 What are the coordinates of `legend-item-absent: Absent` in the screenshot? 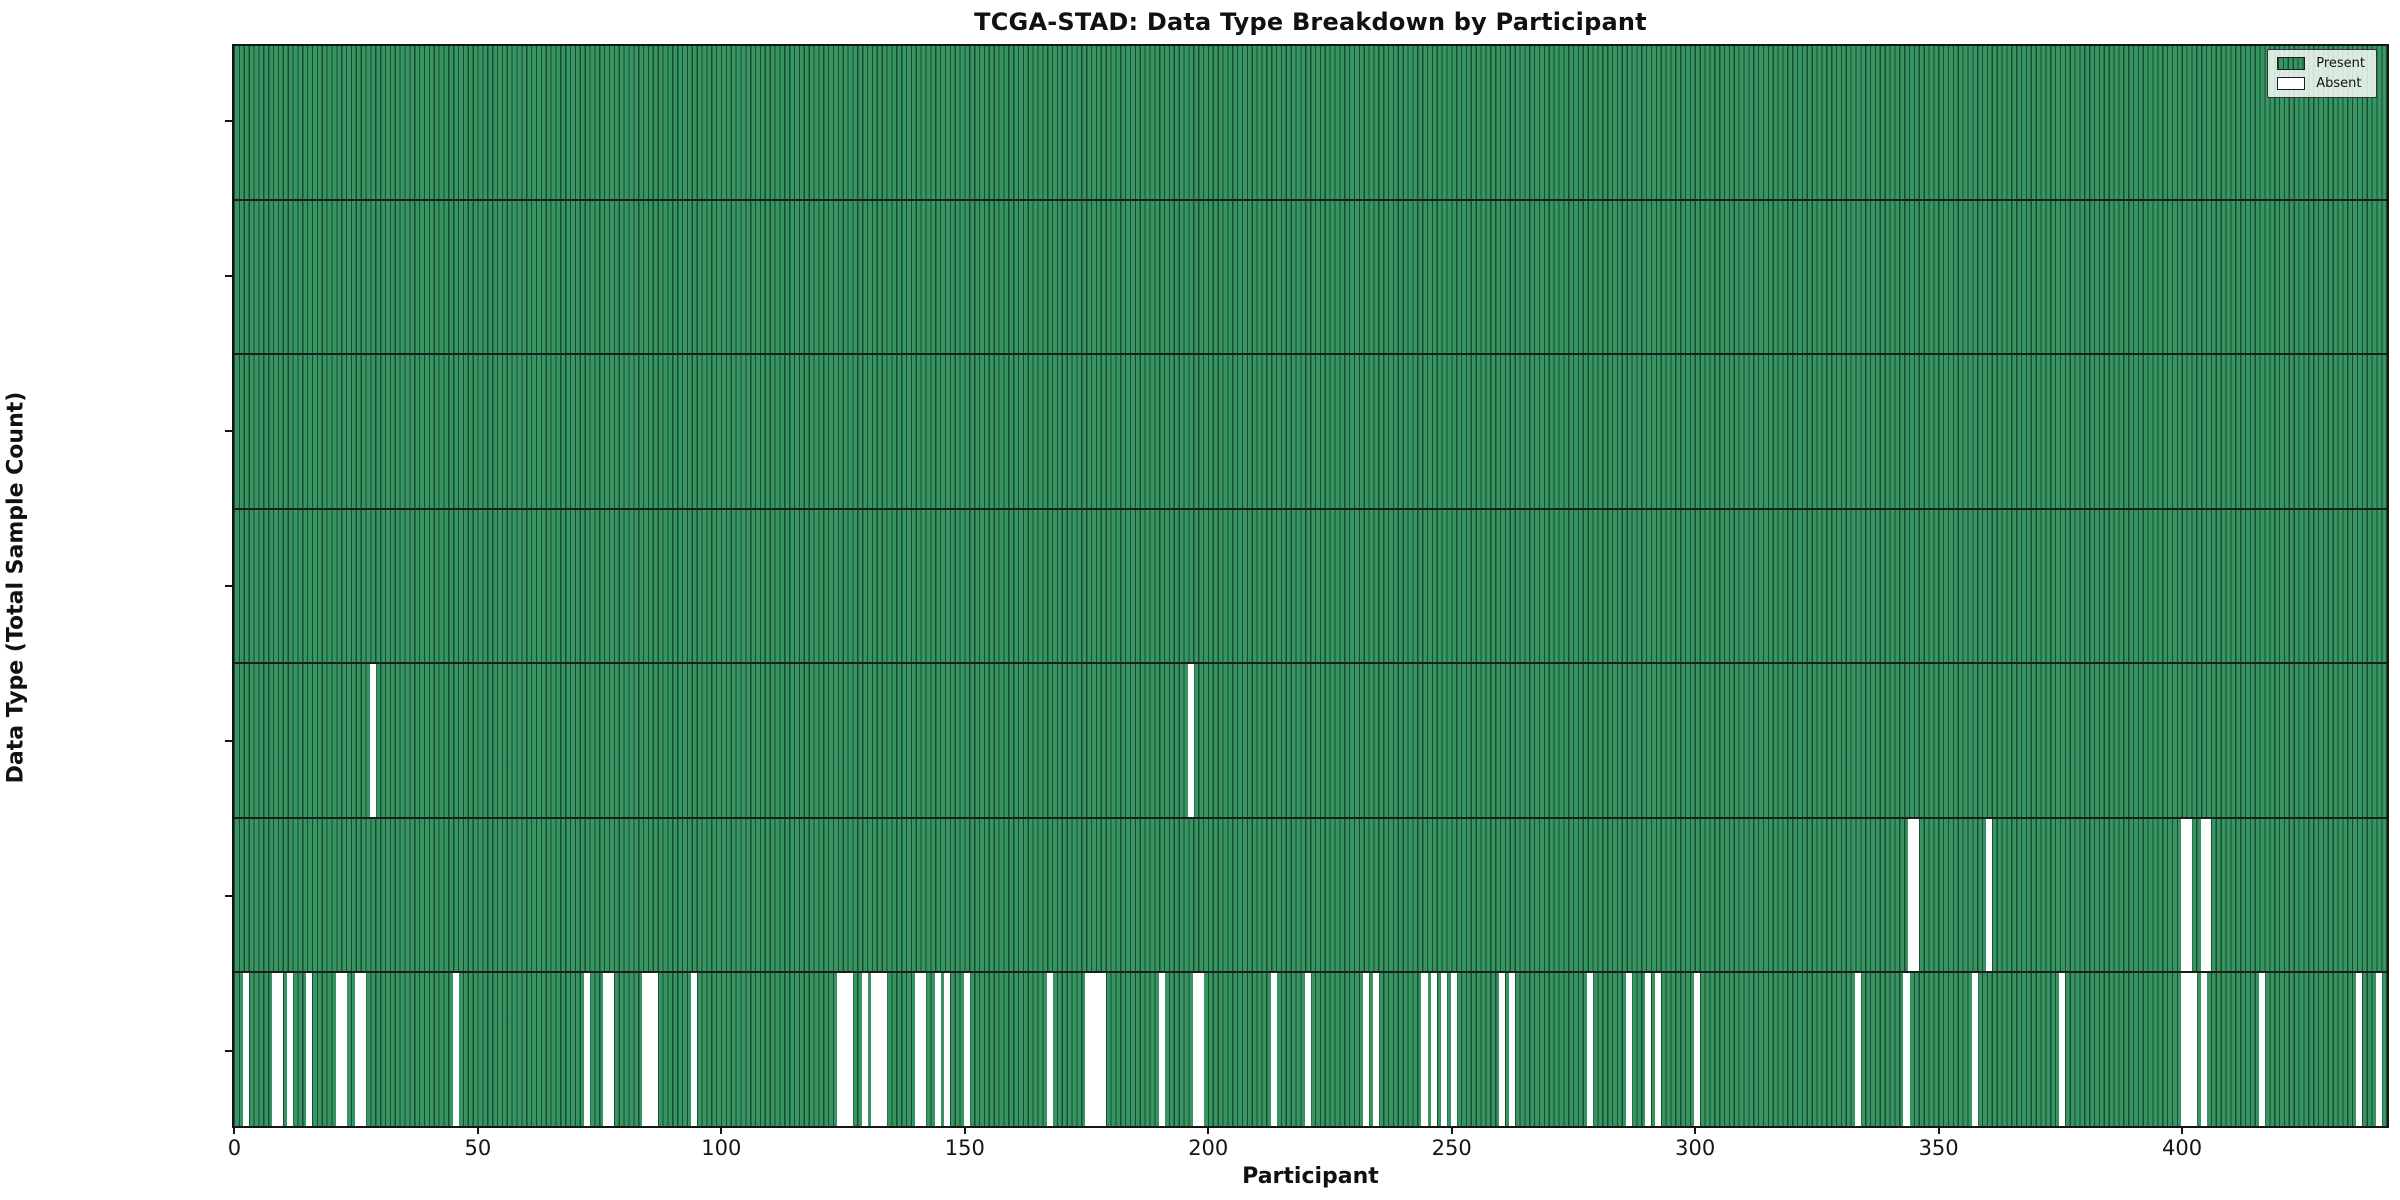 It's located at (2321, 83).